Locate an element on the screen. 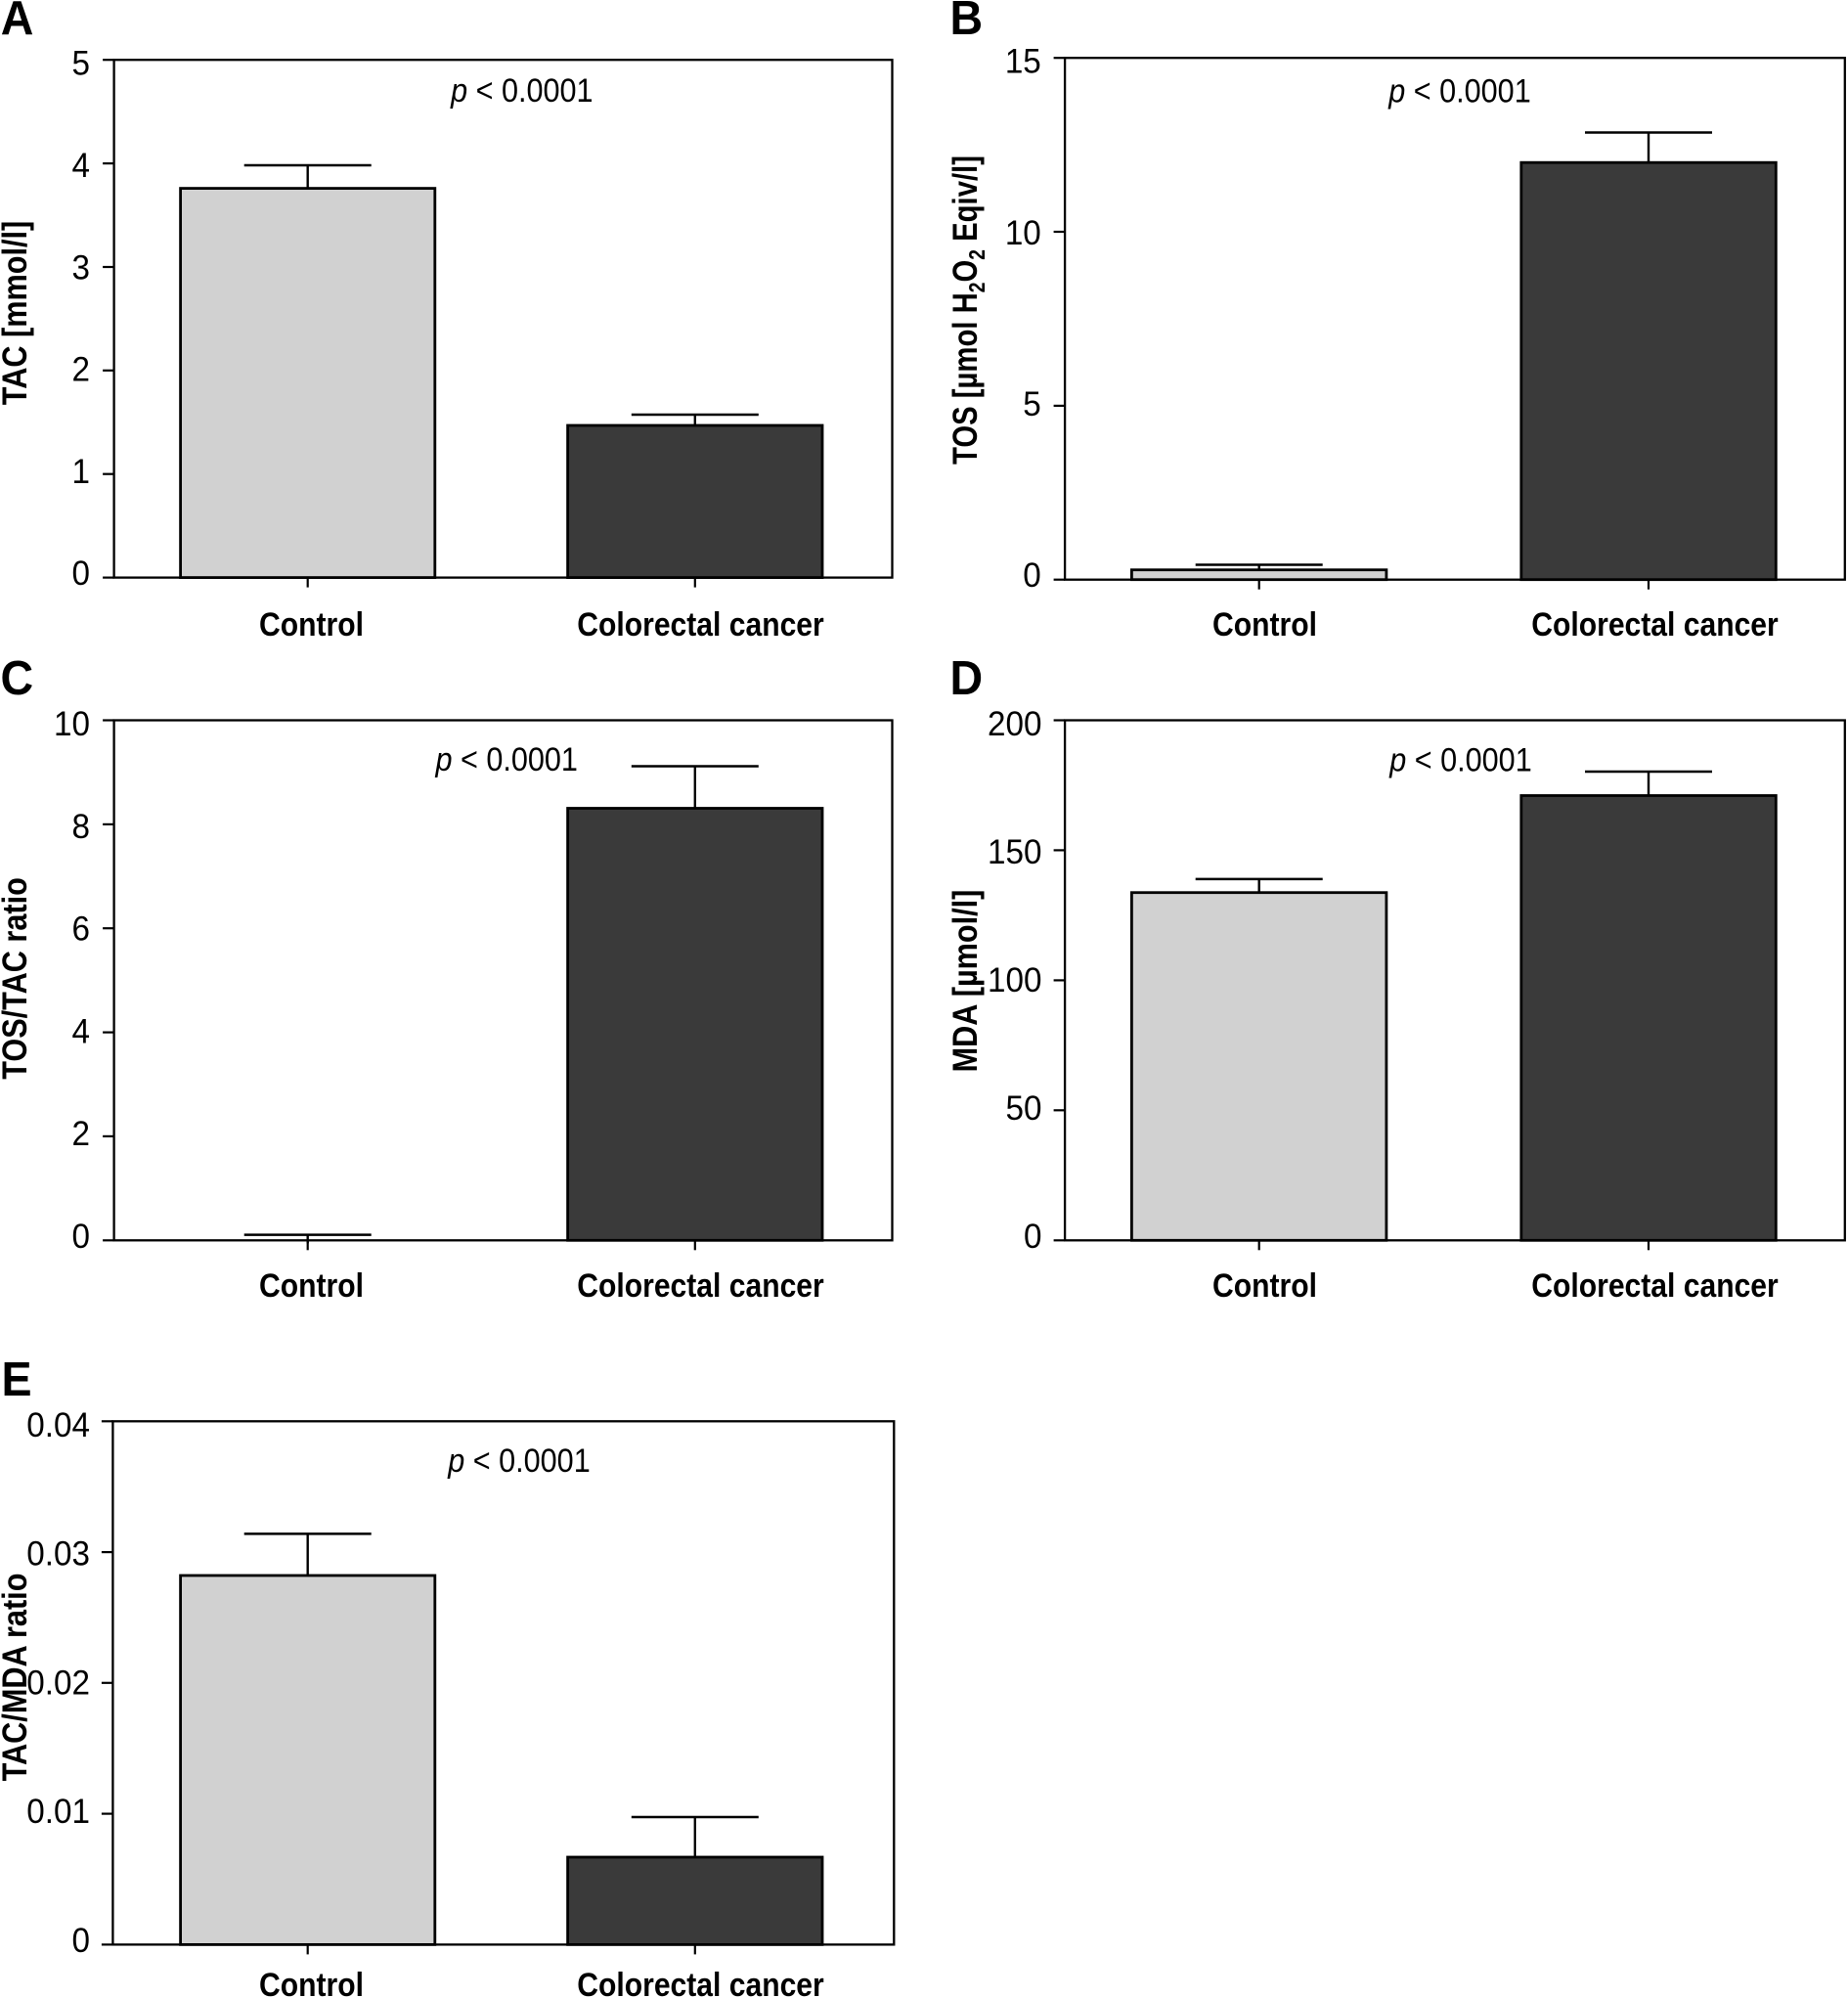  svg-text: 8 is located at coordinates (81, 827).